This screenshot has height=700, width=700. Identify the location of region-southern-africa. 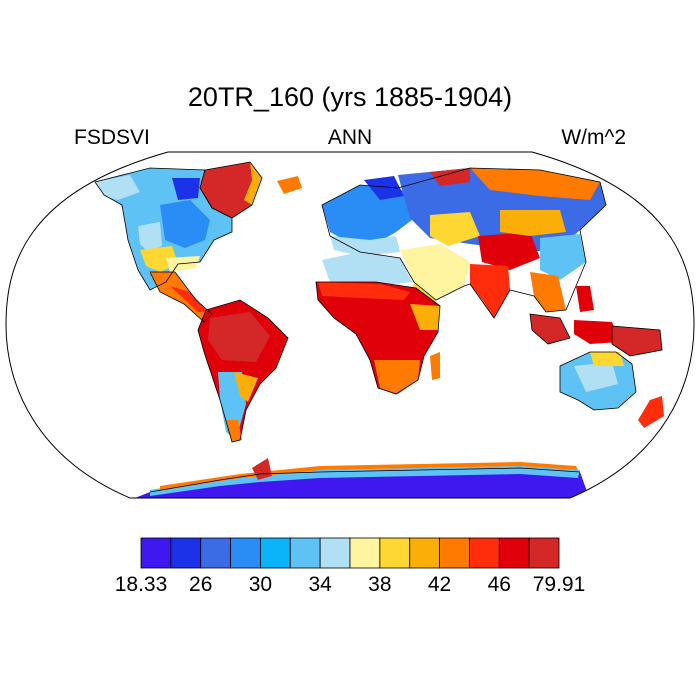
(397, 377).